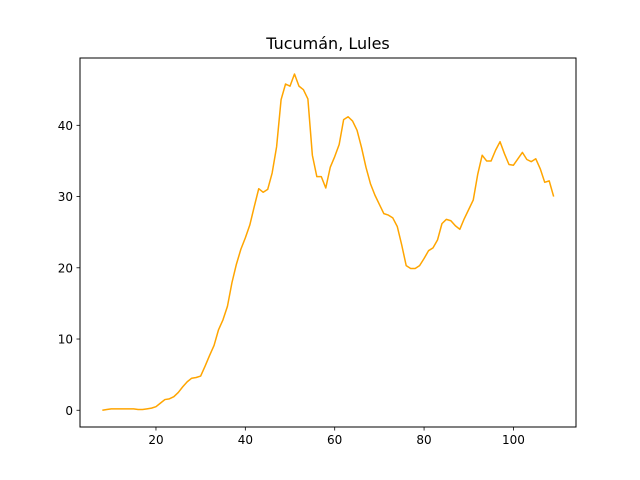 Image resolution: width=640 pixels, height=480 pixels. I want to click on y-tick-label: 10, so click(65, 340).